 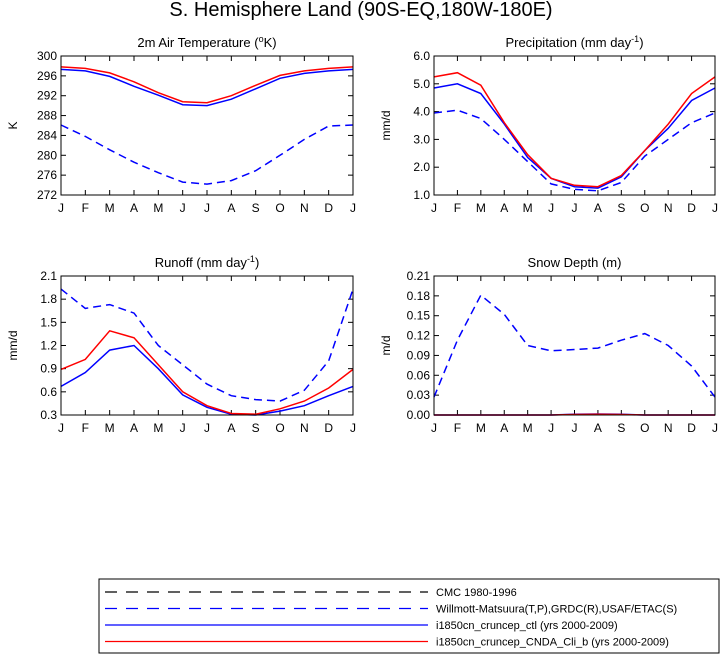 I want to click on y-tick-label: 2.0, so click(x=421, y=167).